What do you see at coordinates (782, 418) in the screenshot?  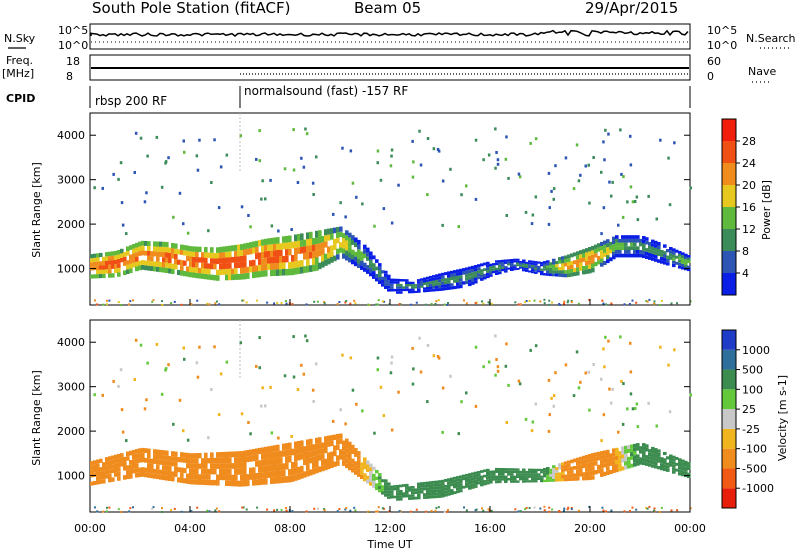 I see `velocity-colorbar-label: Velocity [m s-1]` at bounding box center [782, 418].